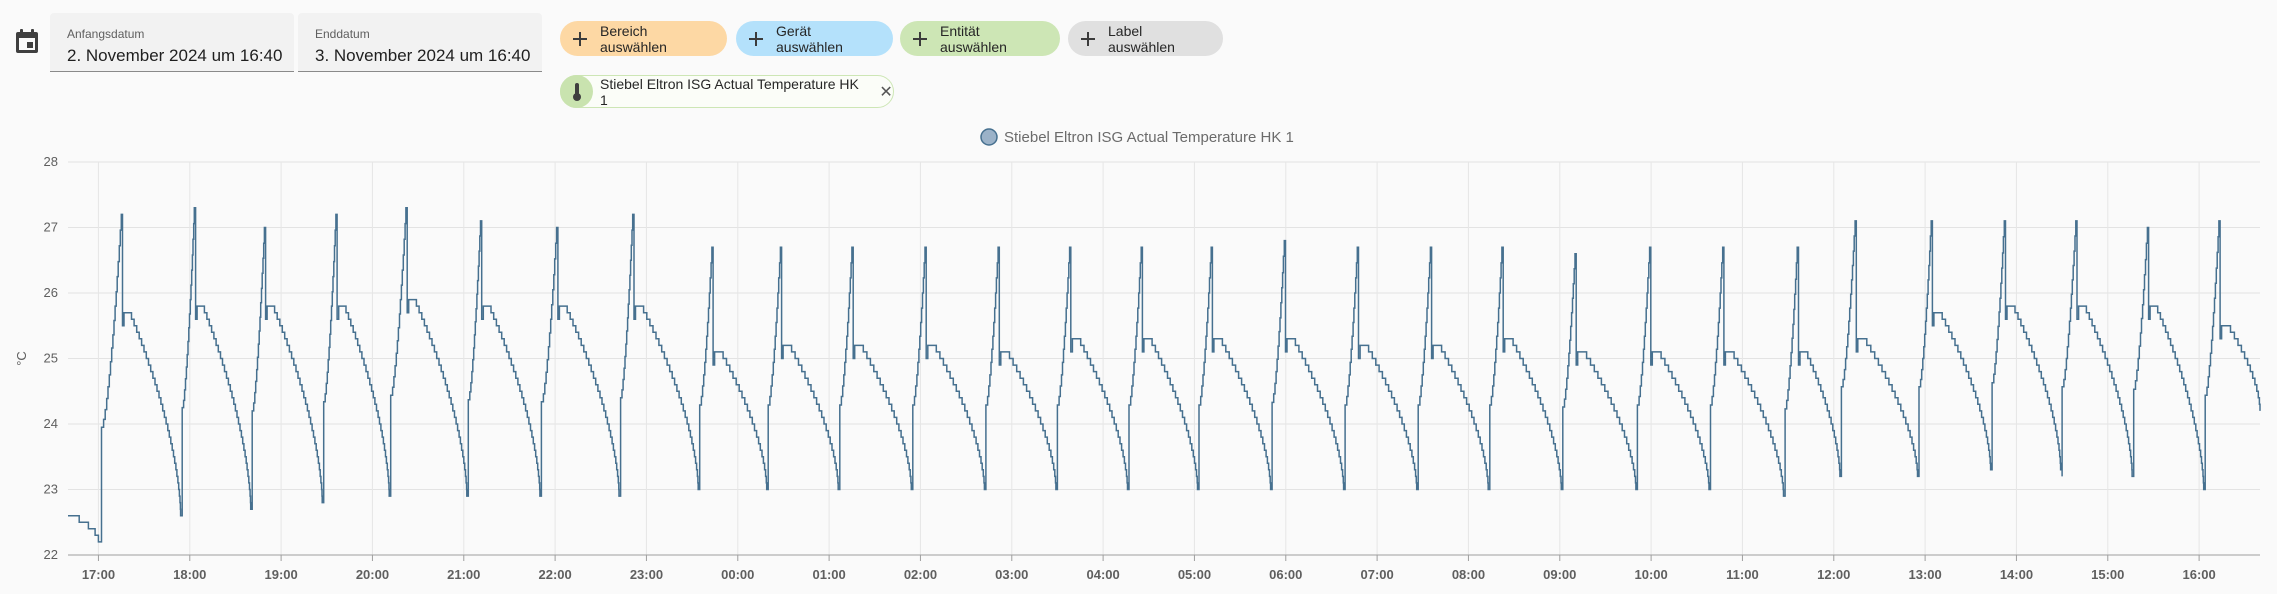 The height and width of the screenshot is (594, 2277). Describe the element at coordinates (2198, 574) in the screenshot. I see `x-tick-label: 16:00` at that location.